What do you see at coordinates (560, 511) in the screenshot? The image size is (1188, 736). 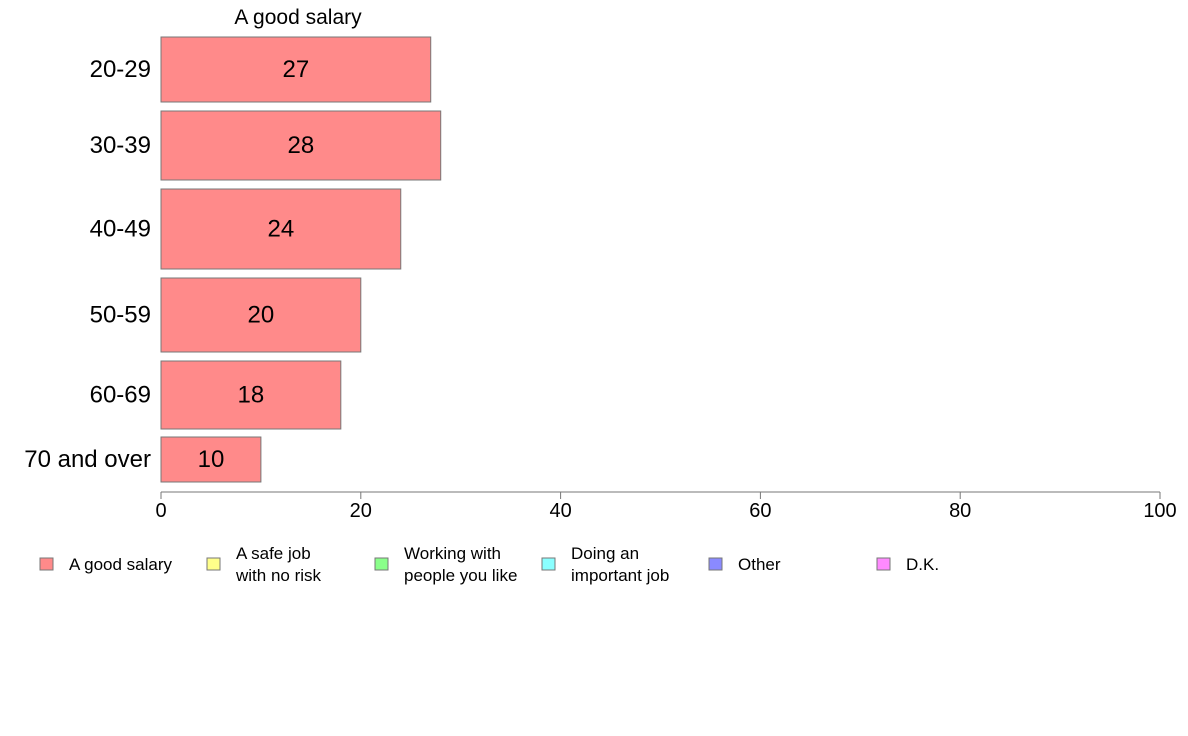 I see `x-tick-label: 40` at bounding box center [560, 511].